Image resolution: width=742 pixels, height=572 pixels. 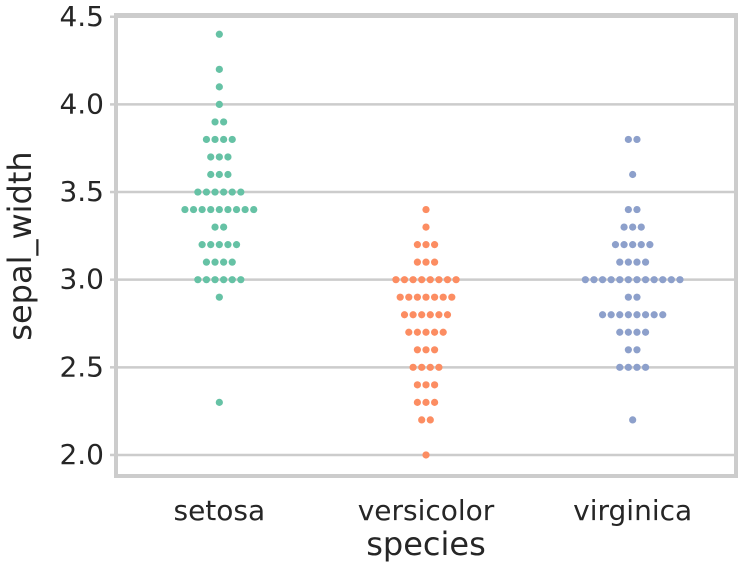 What do you see at coordinates (81, 191) in the screenshot?
I see `y-tick-label: 3.5` at bounding box center [81, 191].